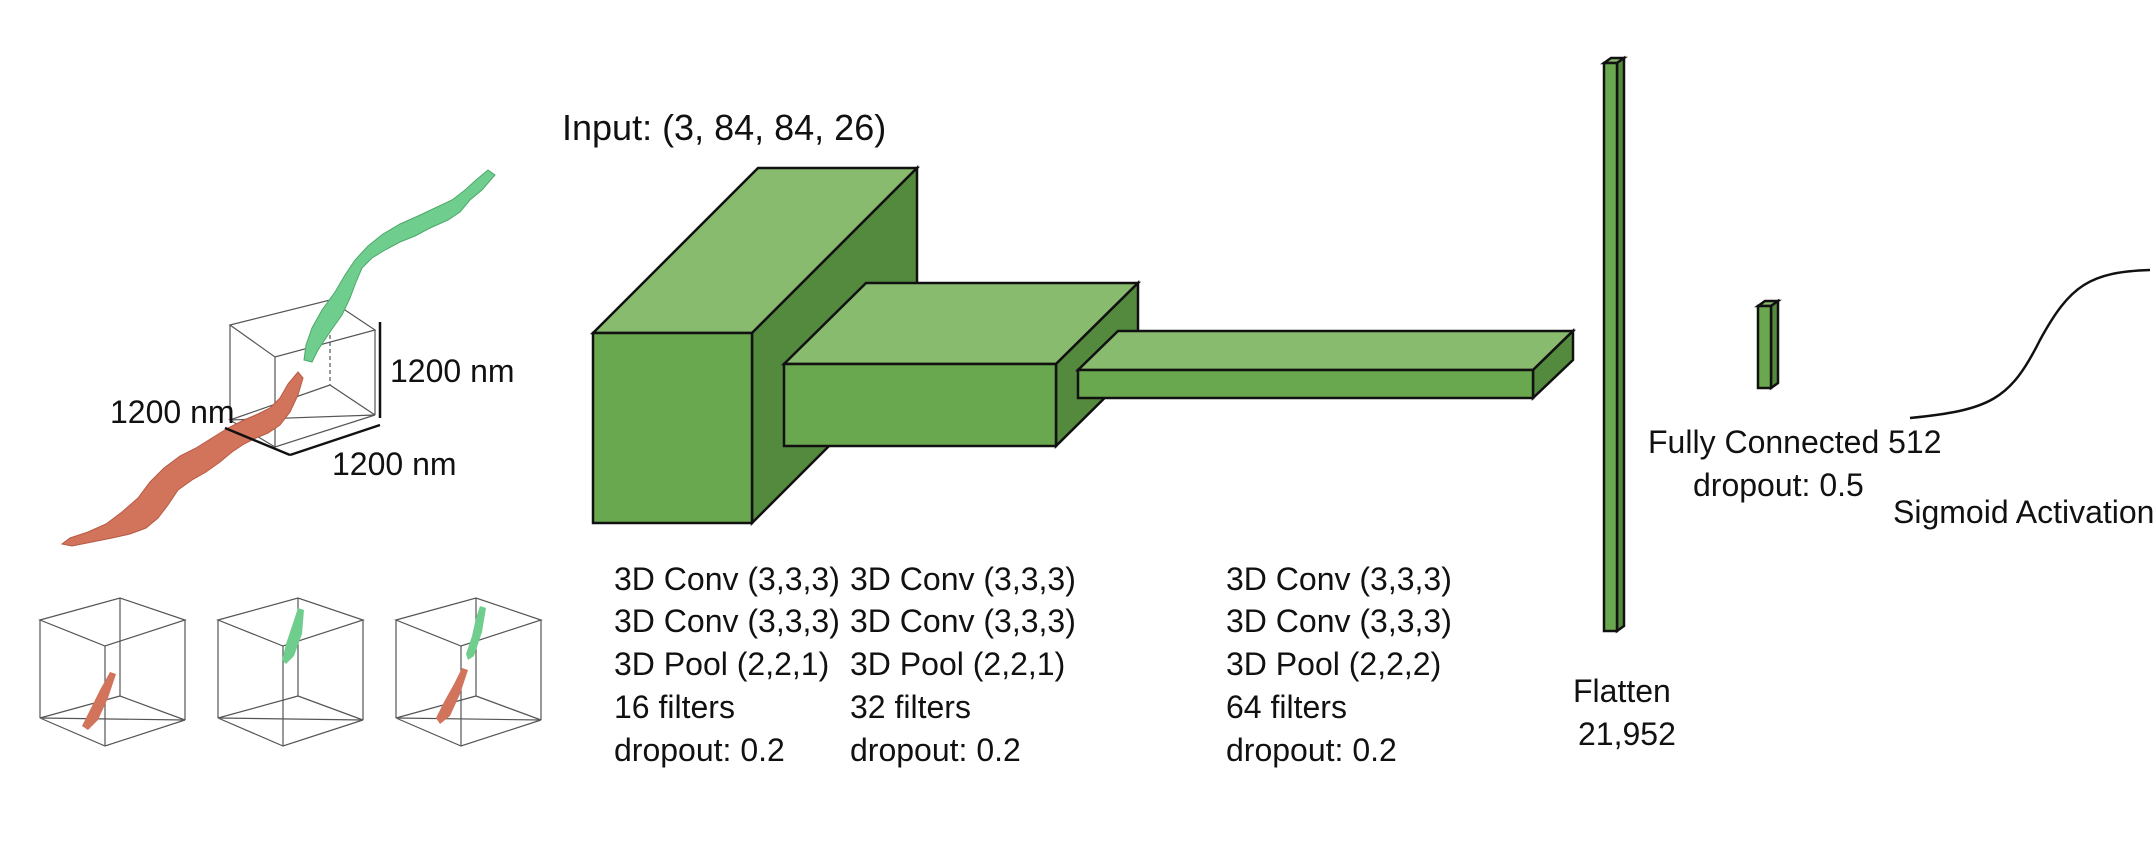 The image size is (2154, 847). What do you see at coordinates (1339, 579) in the screenshot?
I see `conv-3-line-1: 3D Conv (3,3,3)` at bounding box center [1339, 579].